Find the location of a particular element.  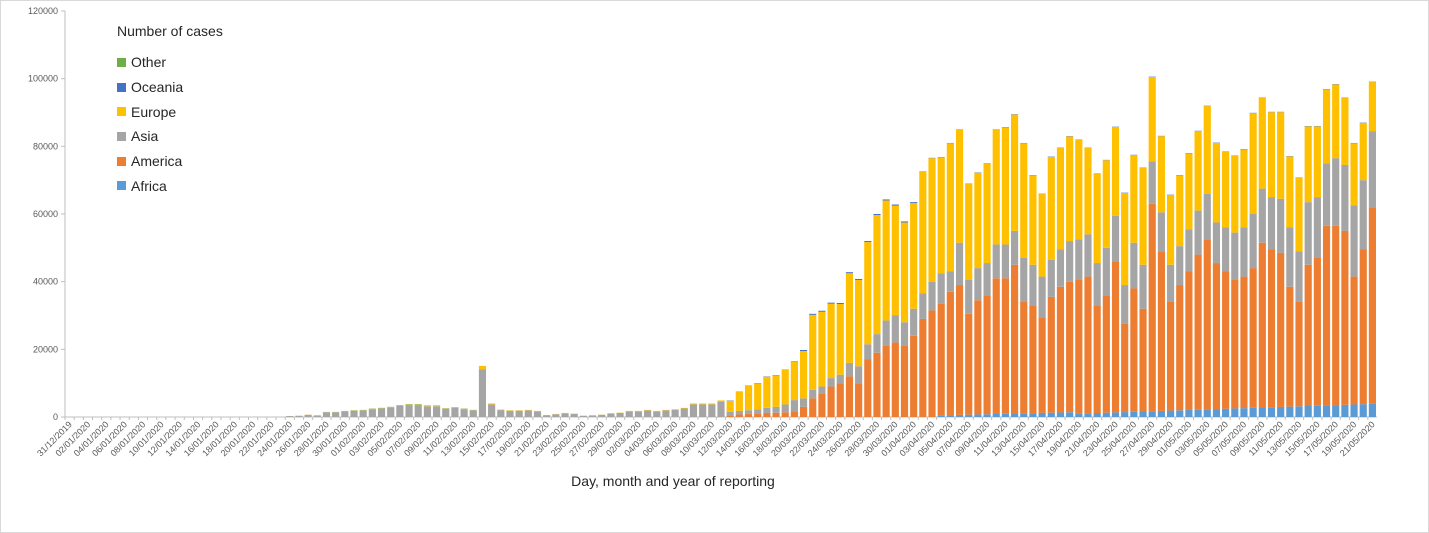

y-tick-label: 120000 is located at coordinates (43, 11).